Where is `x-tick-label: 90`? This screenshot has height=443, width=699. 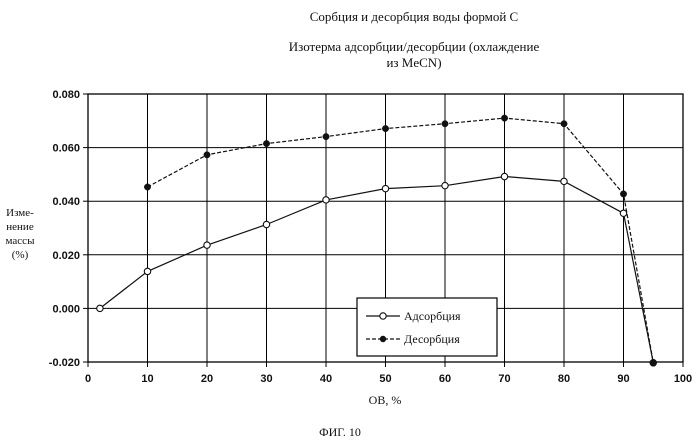 x-tick-label: 90 is located at coordinates (623, 379).